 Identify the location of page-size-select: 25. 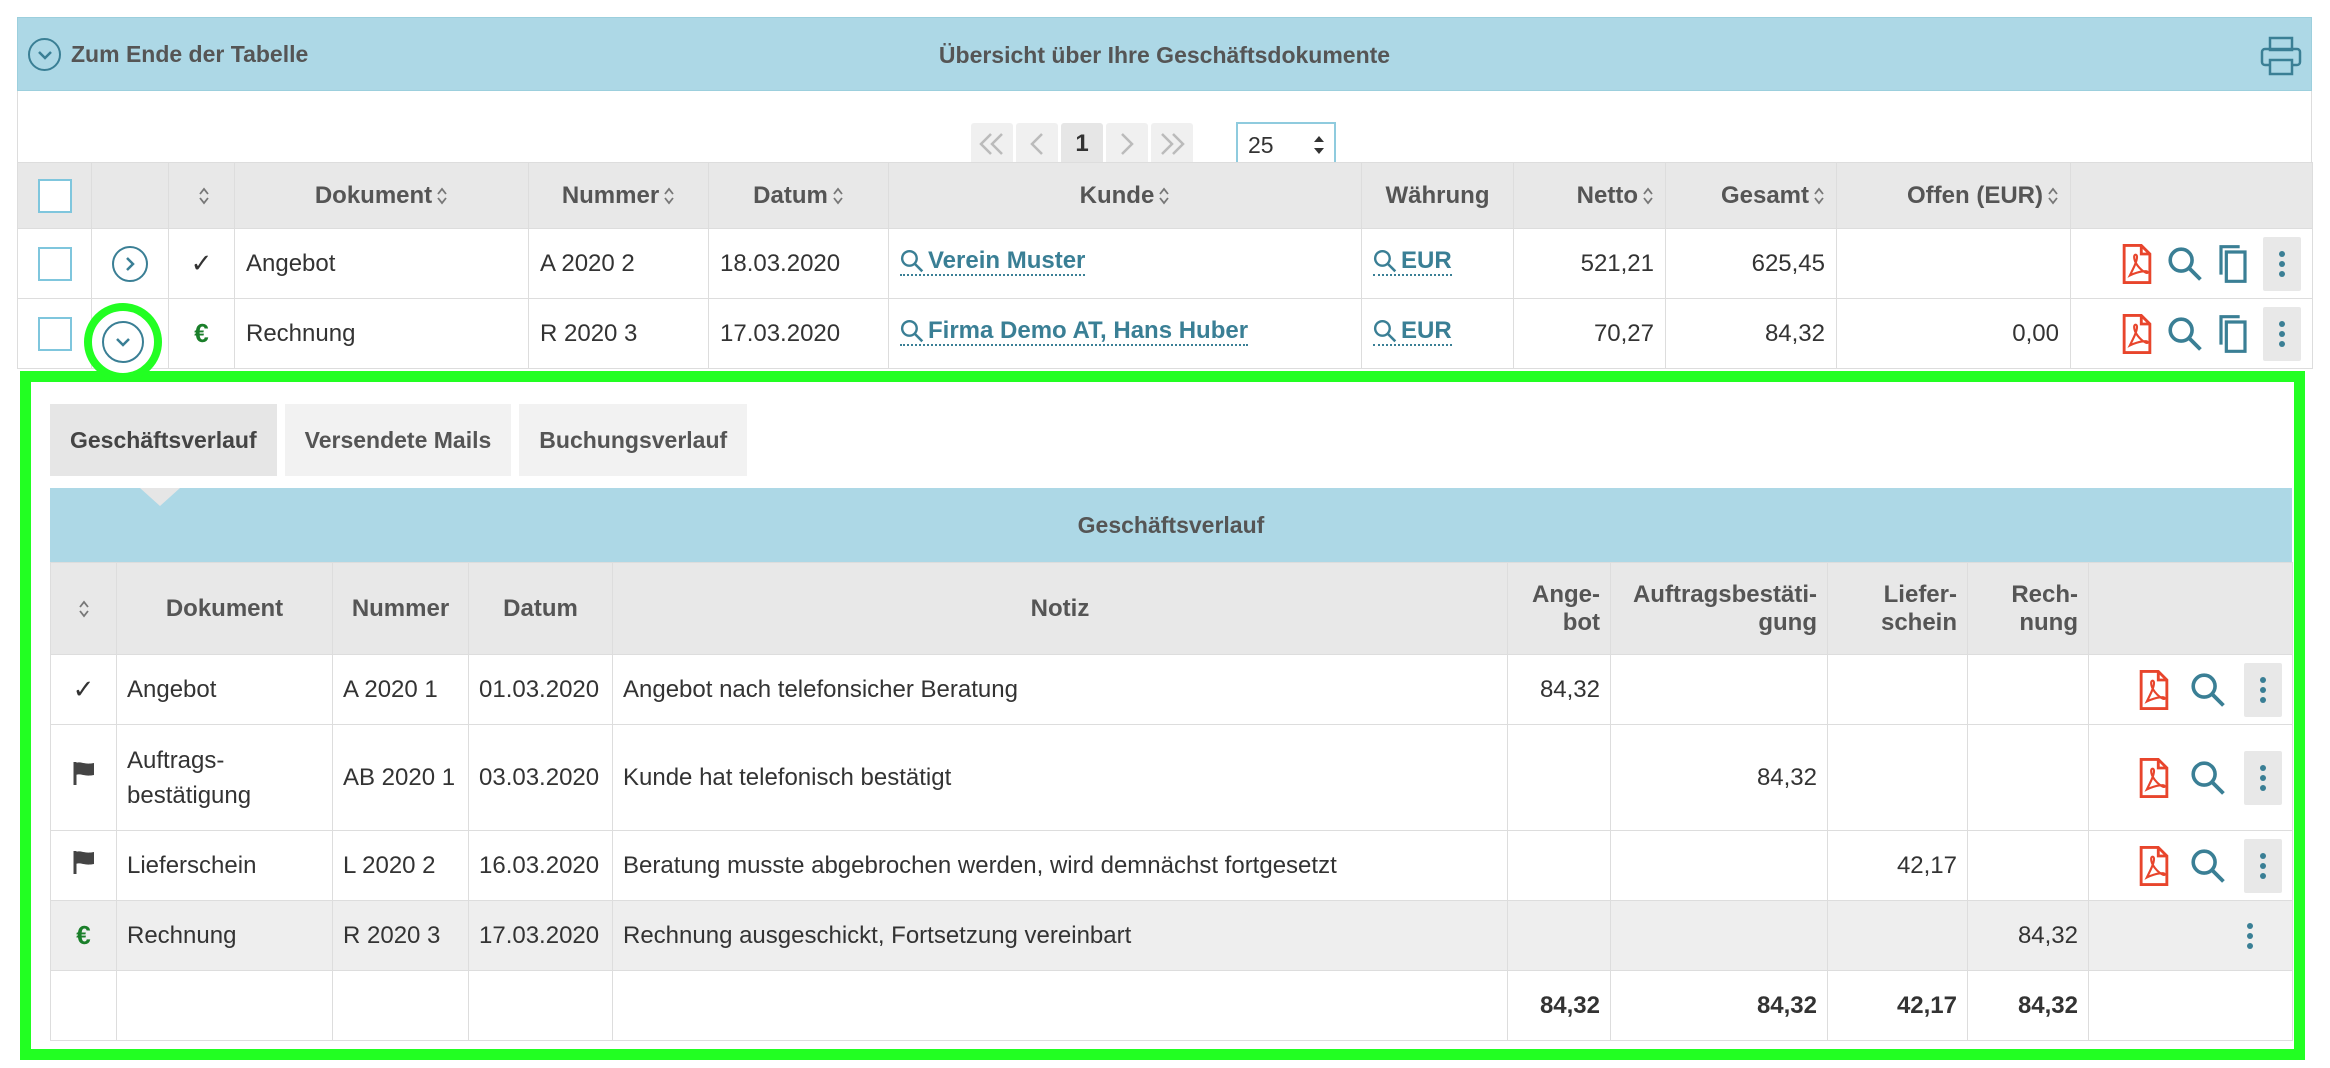
(1286, 144).